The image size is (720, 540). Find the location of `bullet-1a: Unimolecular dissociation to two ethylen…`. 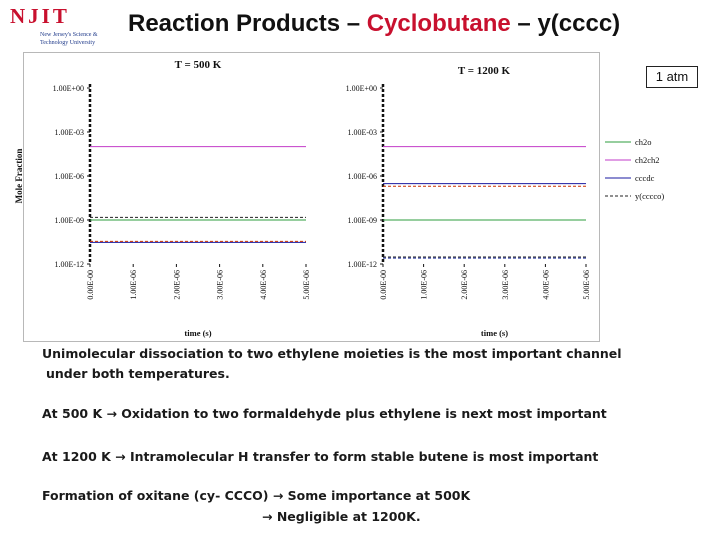

bullet-1a: Unimolecular dissociation to two ethylen… is located at coordinates (332, 353).